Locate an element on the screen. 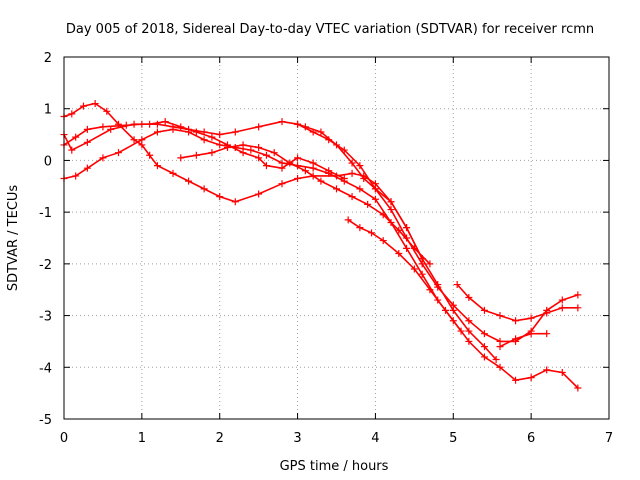  x-tick-label: 7 is located at coordinates (609, 438).